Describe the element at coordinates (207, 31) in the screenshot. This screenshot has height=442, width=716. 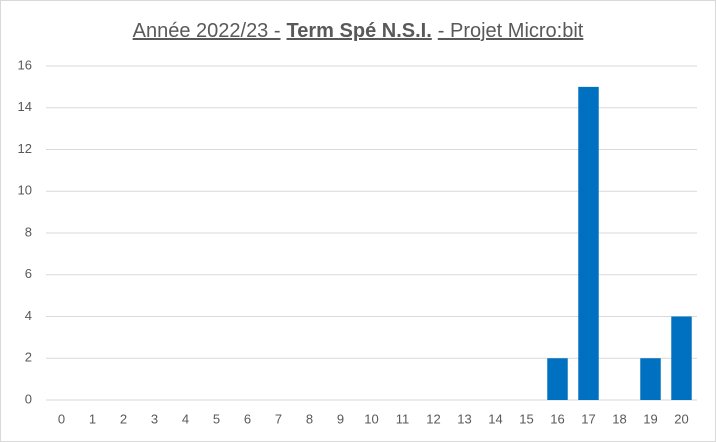
I see `title-part: Année 2022/23 -` at that location.